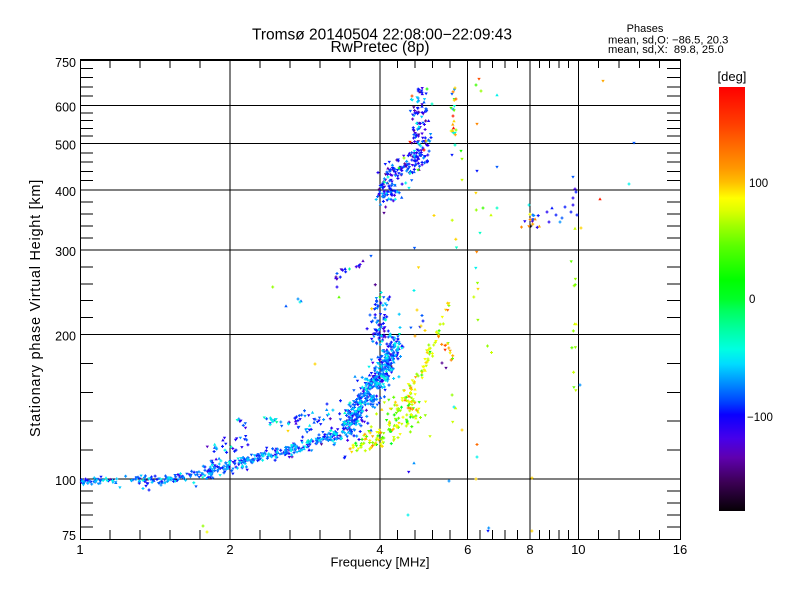  What do you see at coordinates (379, 47) in the screenshot?
I see `svg-text: RwPretec (8p)` at bounding box center [379, 47].